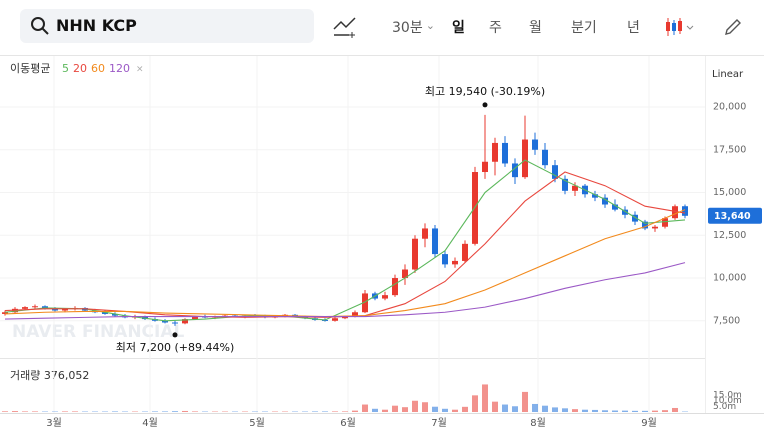 This screenshot has width=764, height=433. I want to click on interval-option: 30분 ⌄, so click(413, 27).